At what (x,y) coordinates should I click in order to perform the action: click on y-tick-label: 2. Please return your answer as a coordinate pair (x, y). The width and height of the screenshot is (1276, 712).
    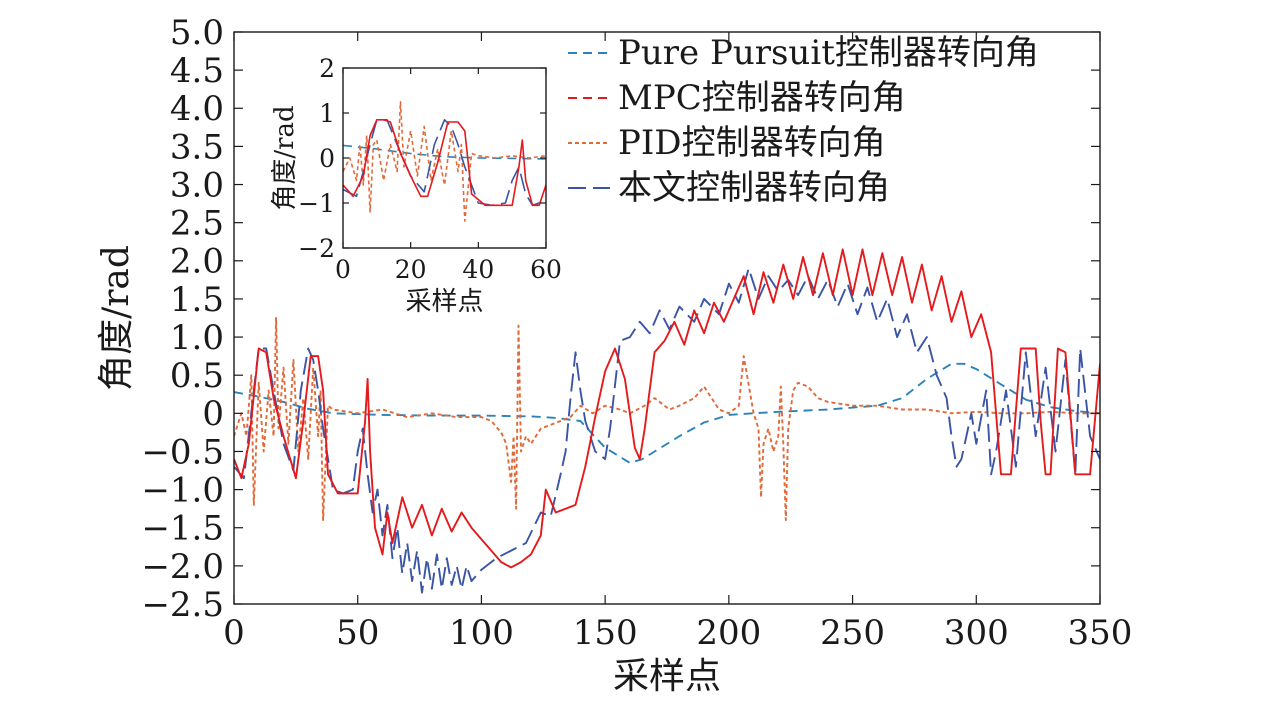
    Looking at the image, I should click on (327, 68).